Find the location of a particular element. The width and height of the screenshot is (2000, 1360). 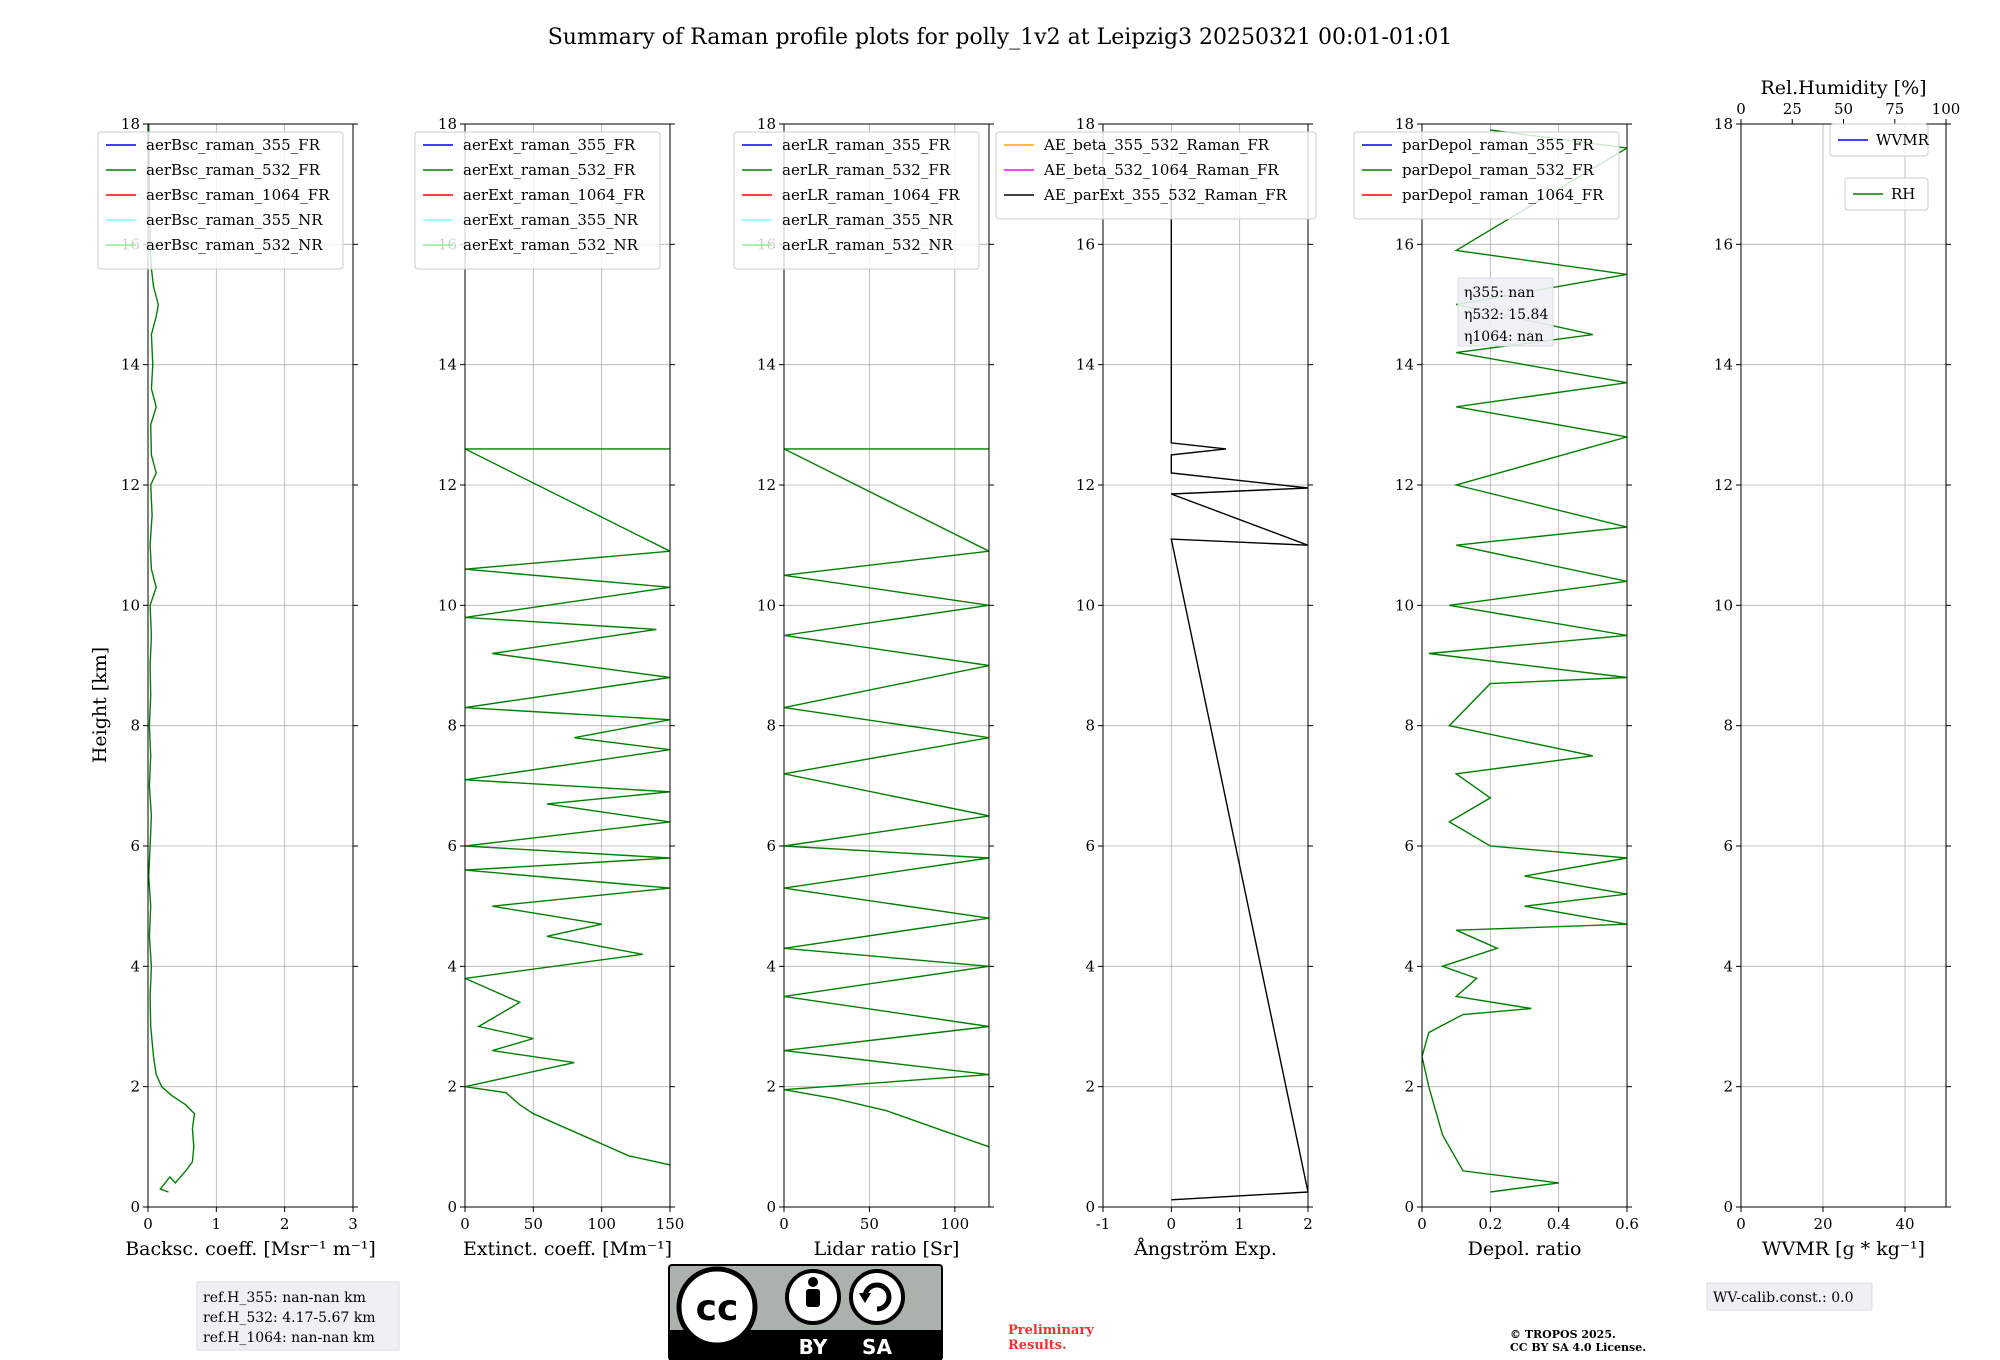

legend-label: aerBsc_raman_355_NR is located at coordinates (234, 220).